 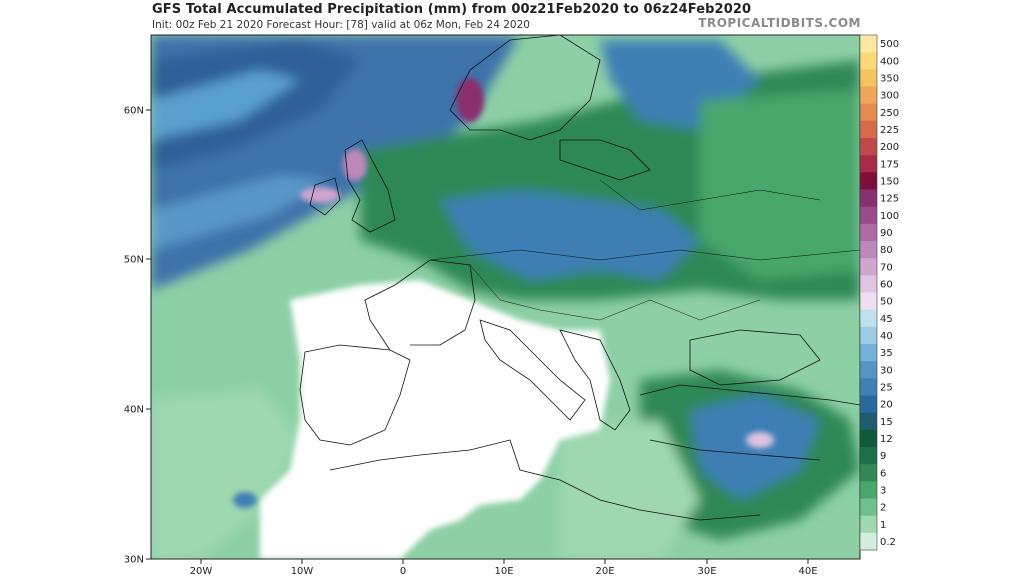 I want to click on colorbar-label: 175, so click(x=889, y=164).